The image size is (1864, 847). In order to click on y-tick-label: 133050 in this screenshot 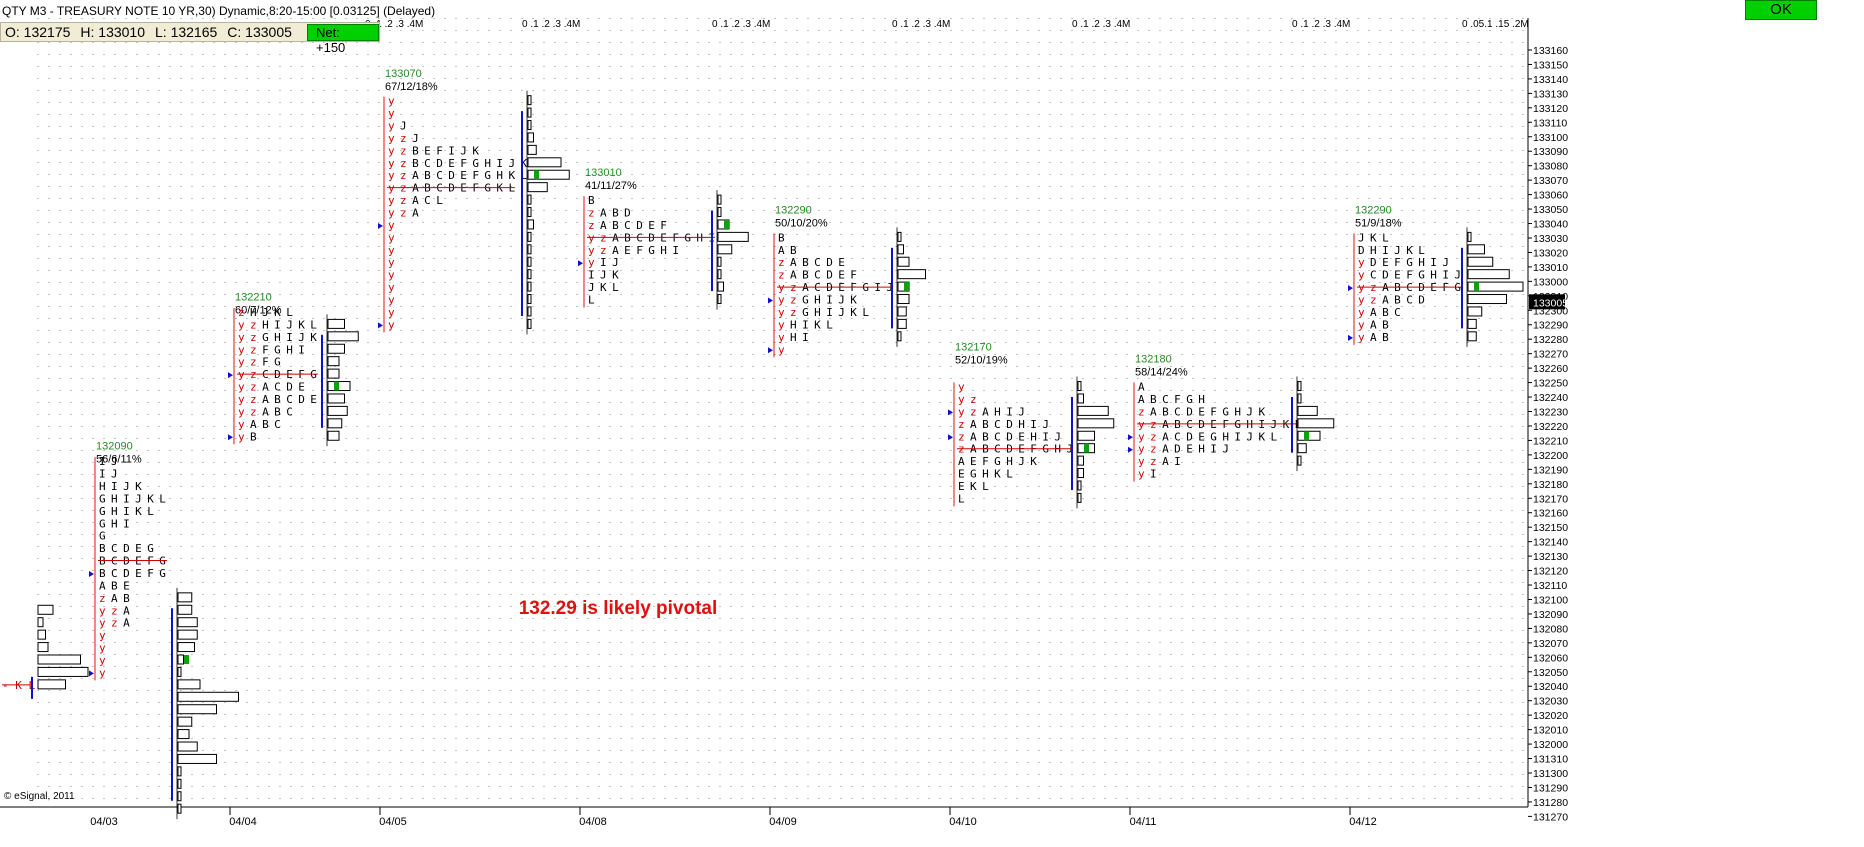, I will do `click(1550, 210)`.